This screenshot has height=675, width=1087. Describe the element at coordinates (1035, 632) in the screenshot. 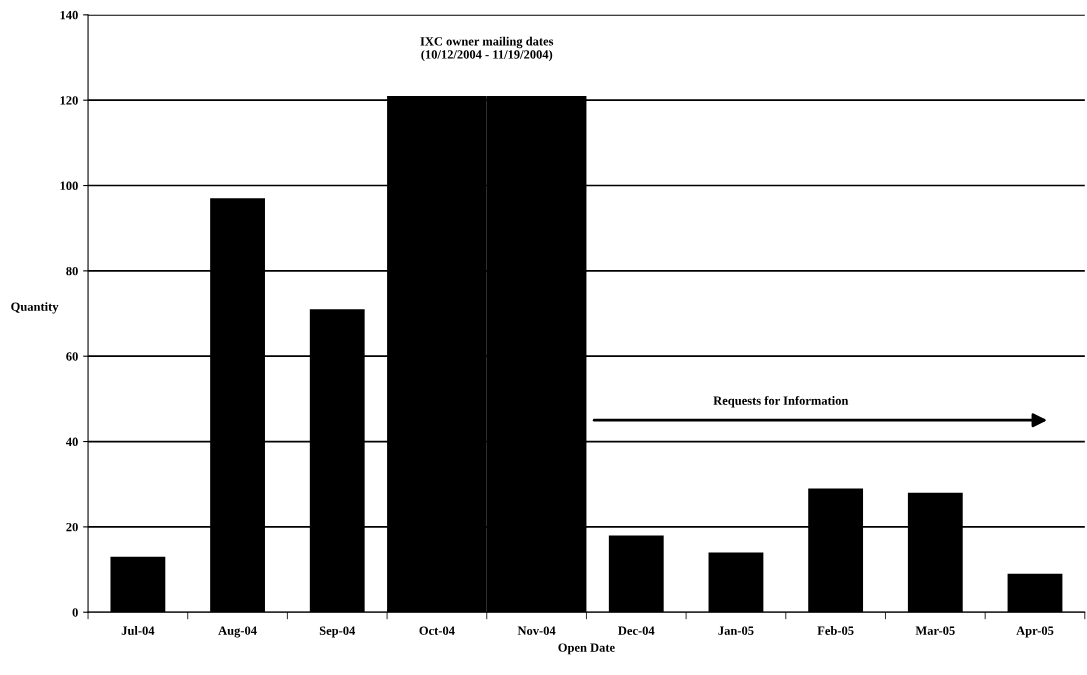

I see `x-tick-label: Apr-05` at that location.